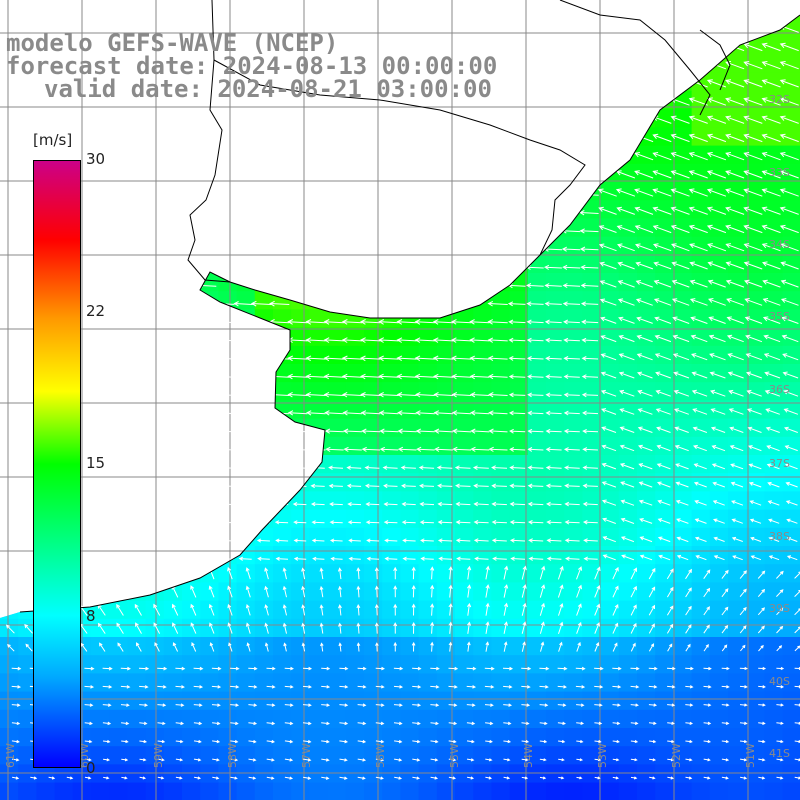  Describe the element at coordinates (779, 316) in the screenshot. I see `lat-label: 35S` at that location.